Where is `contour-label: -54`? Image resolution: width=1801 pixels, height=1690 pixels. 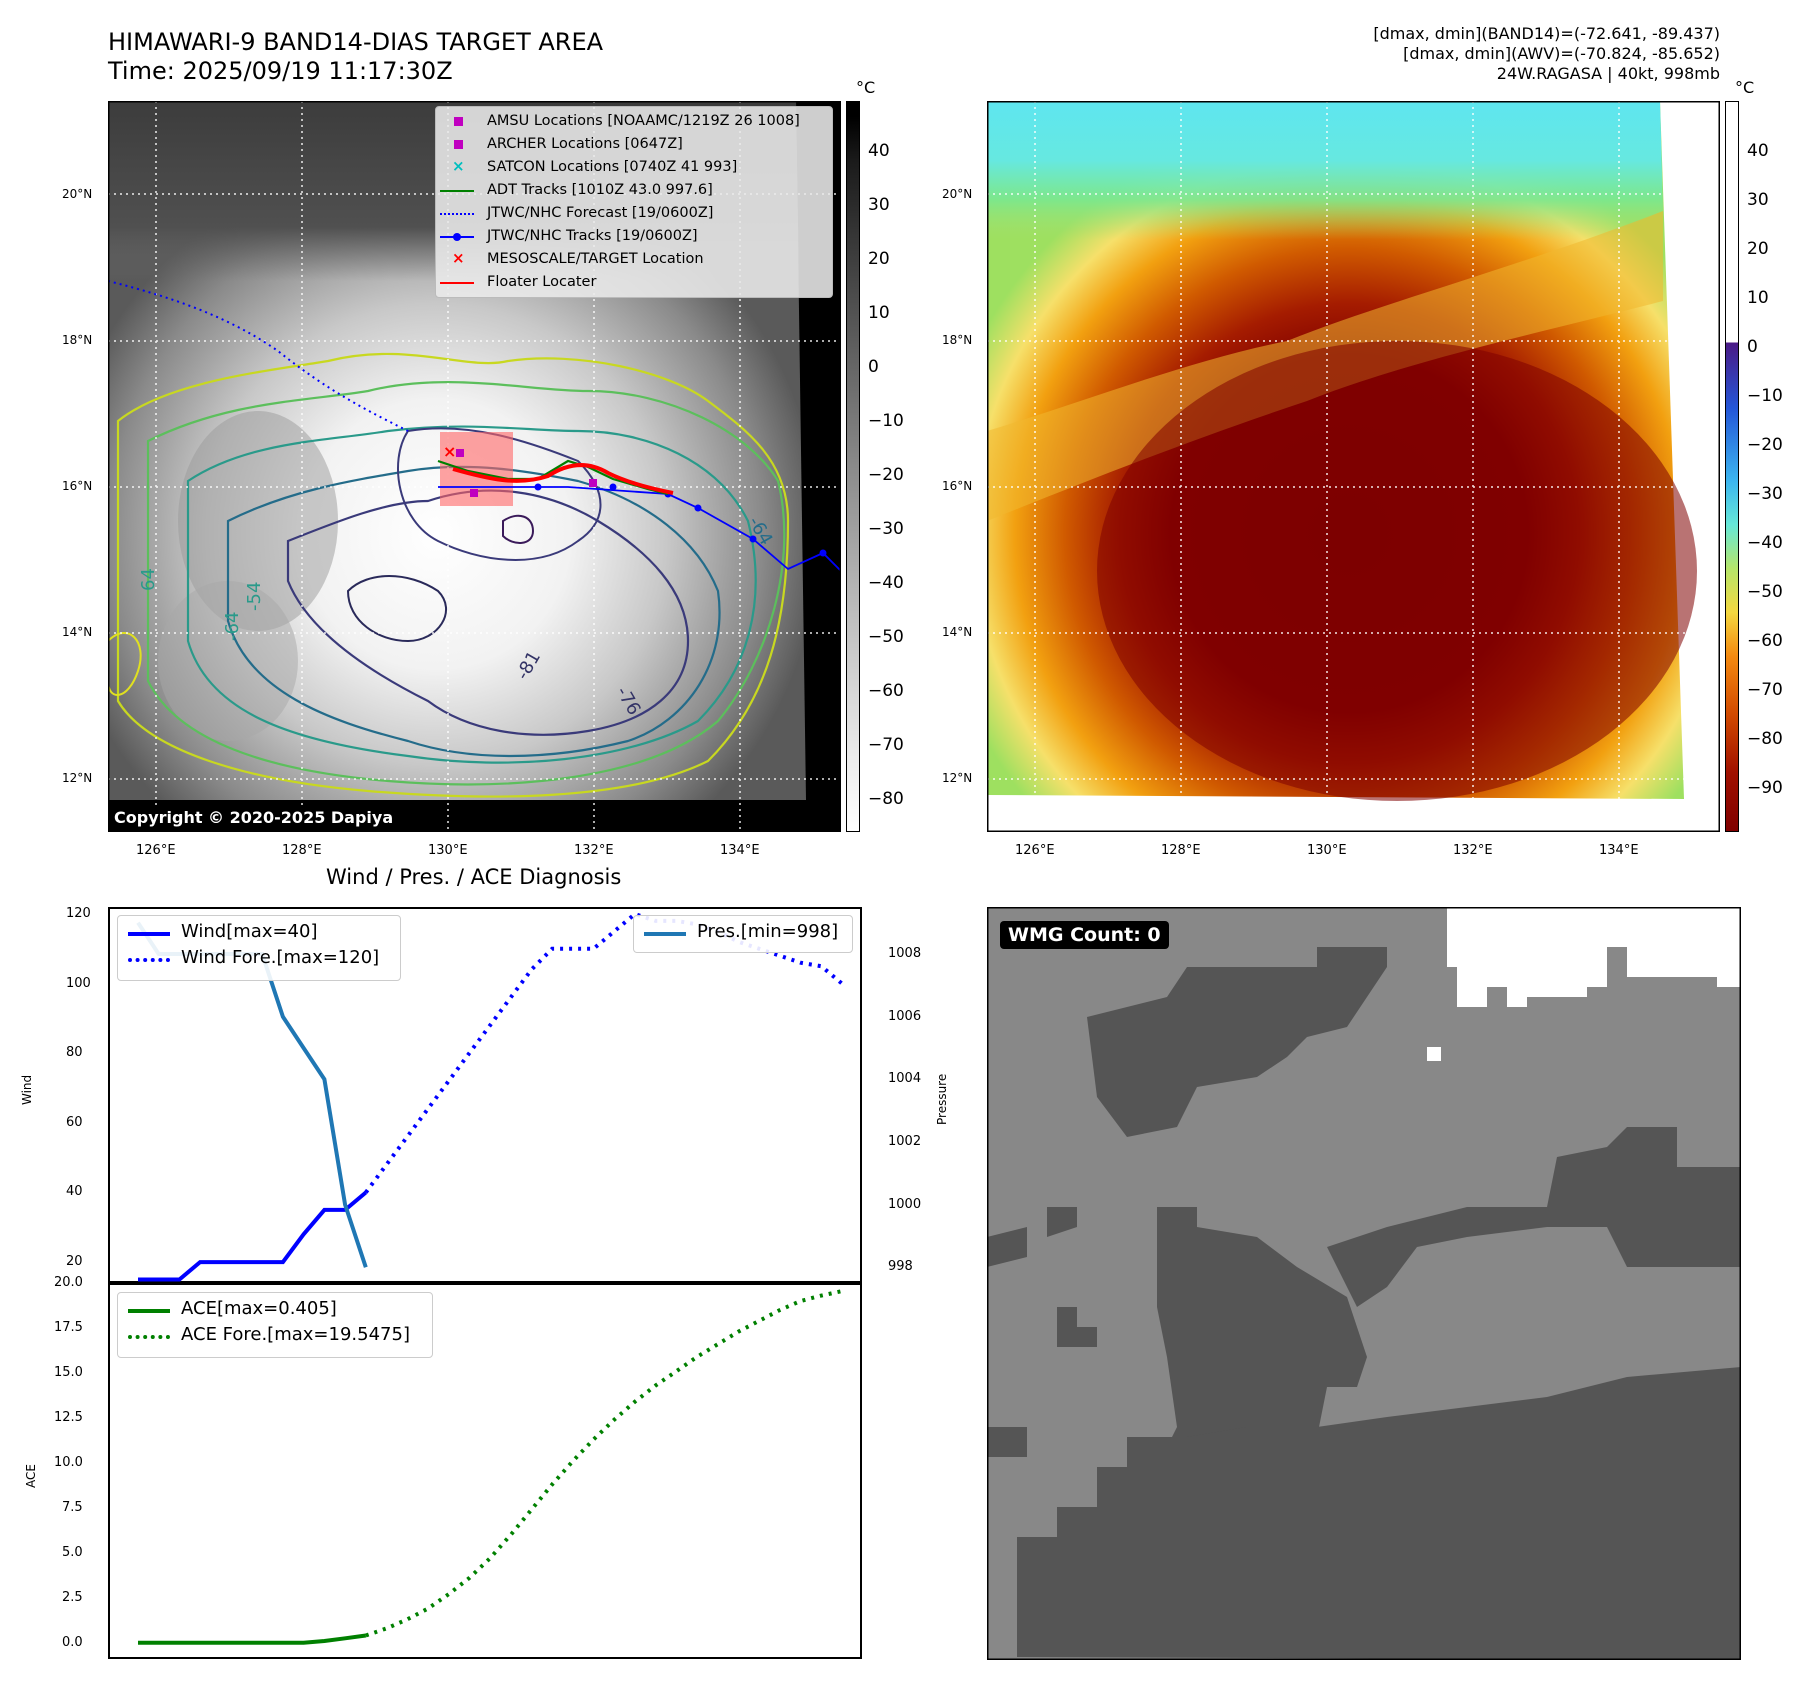
contour-label: -54 is located at coordinates (254, 596).